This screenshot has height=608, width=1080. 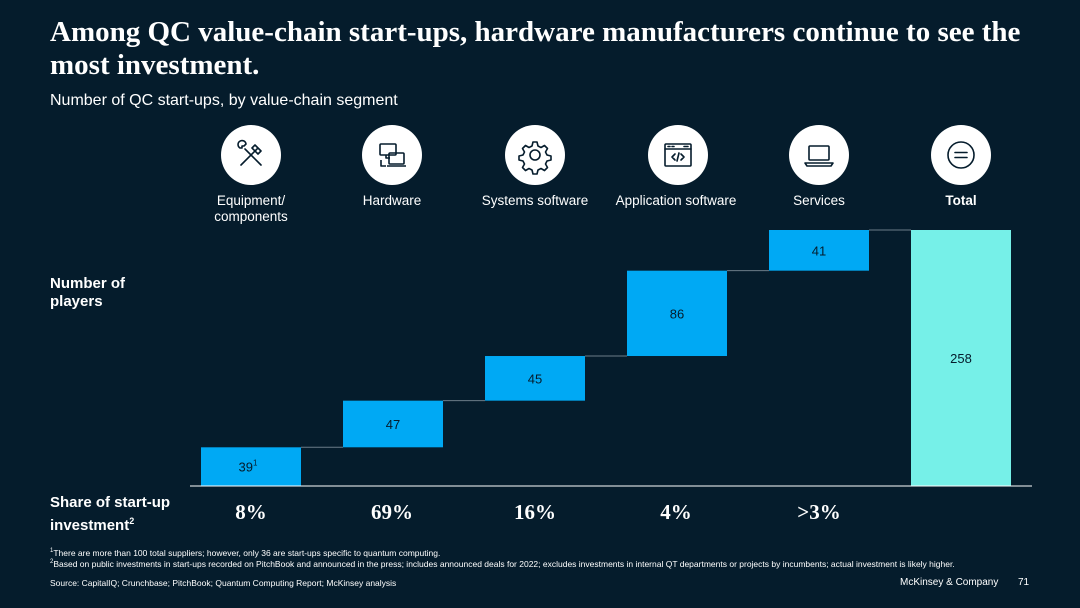 I want to click on investment-row-label-text: Share of start-up investment, so click(x=110, y=514).